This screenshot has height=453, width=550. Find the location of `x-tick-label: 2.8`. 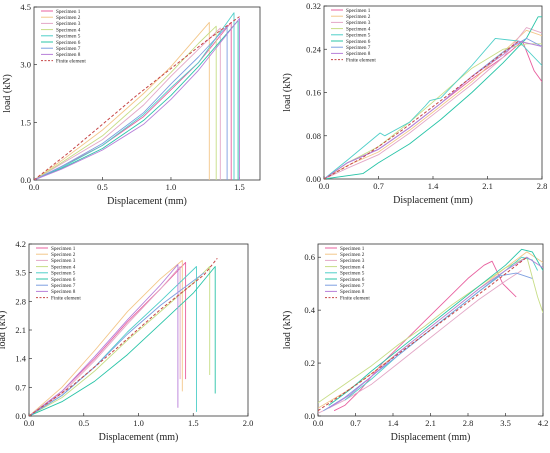

x-tick-label: 2.8 is located at coordinates (468, 423).